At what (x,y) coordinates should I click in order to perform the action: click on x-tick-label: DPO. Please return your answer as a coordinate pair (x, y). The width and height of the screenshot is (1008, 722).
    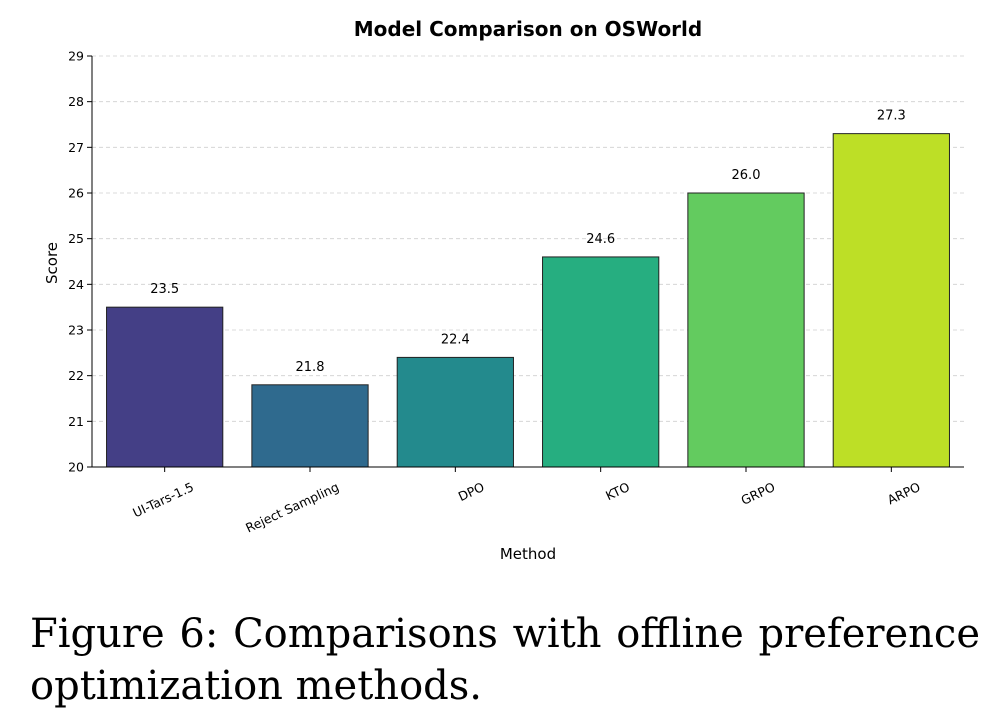
    Looking at the image, I should click on (471, 491).